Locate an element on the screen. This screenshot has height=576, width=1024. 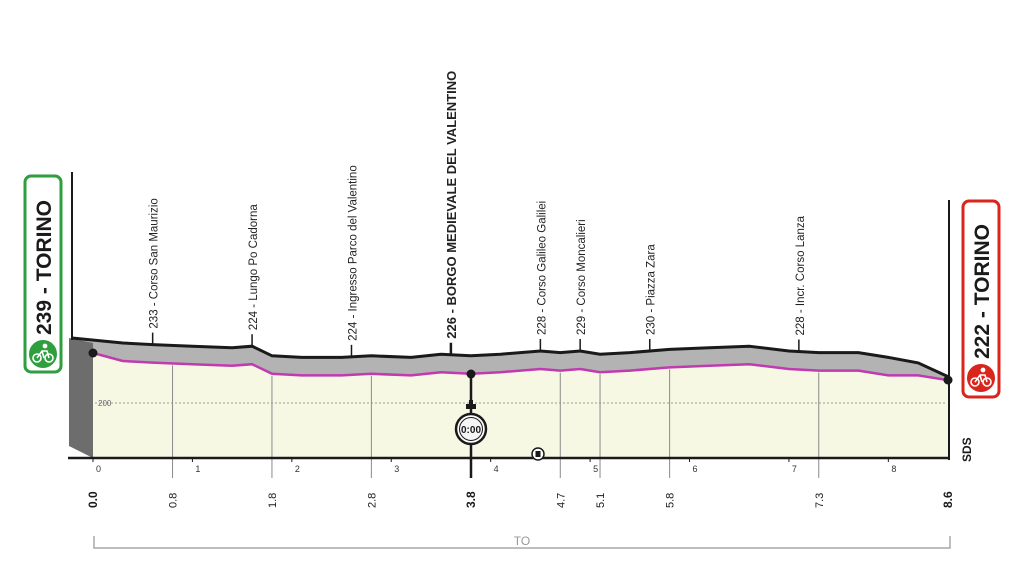
waypoint-label-3: 226 - BORGO MEDIEVALE DEL VALENTINO is located at coordinates (451, 205).